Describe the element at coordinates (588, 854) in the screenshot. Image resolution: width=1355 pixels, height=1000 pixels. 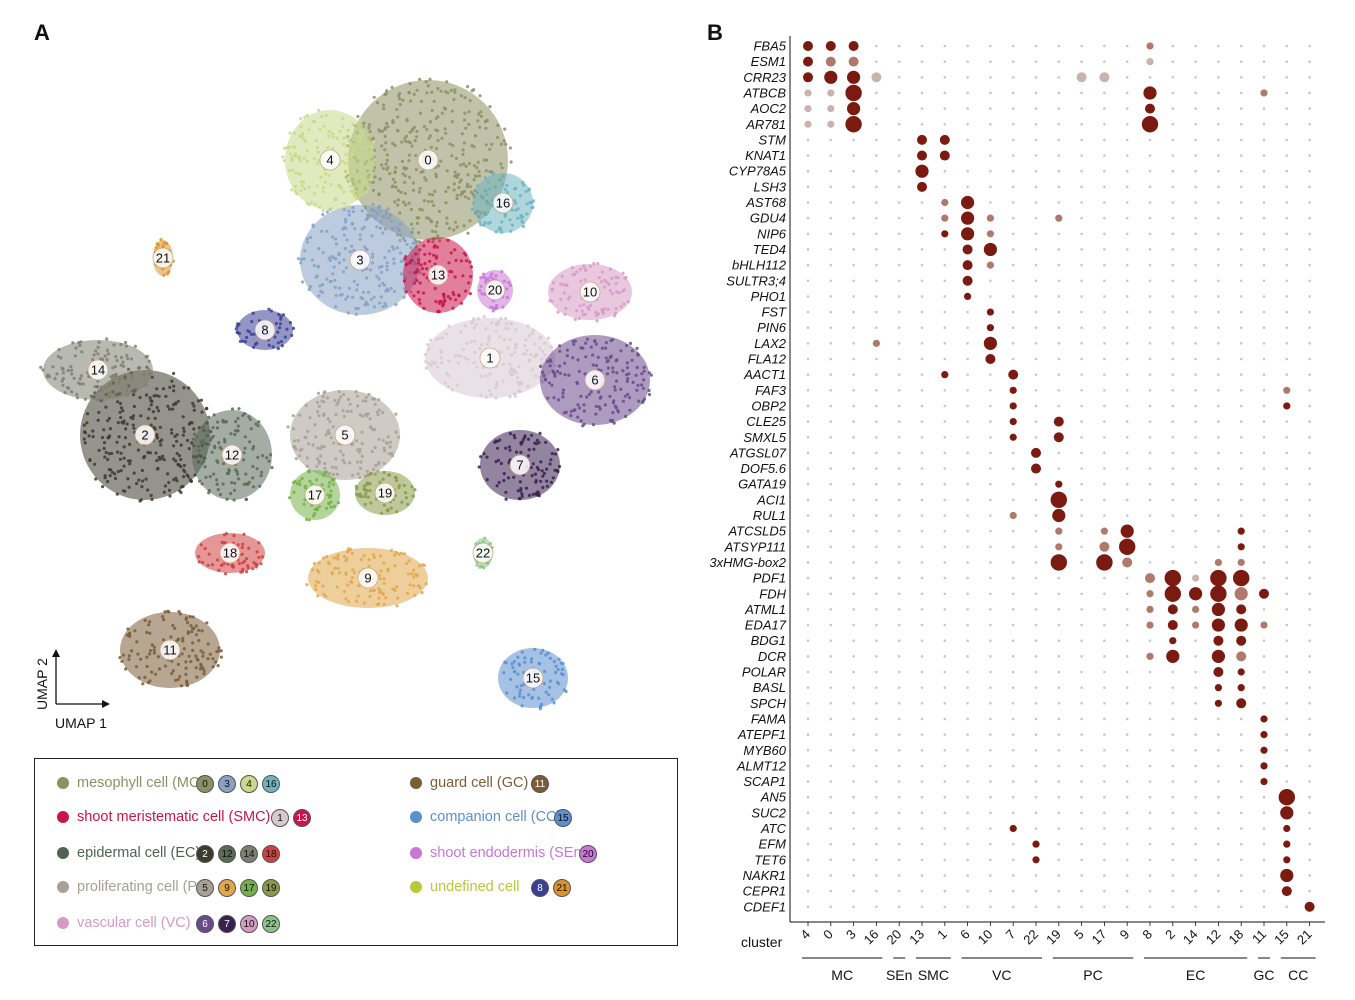
I see `legend-cluster-badges: 20` at that location.